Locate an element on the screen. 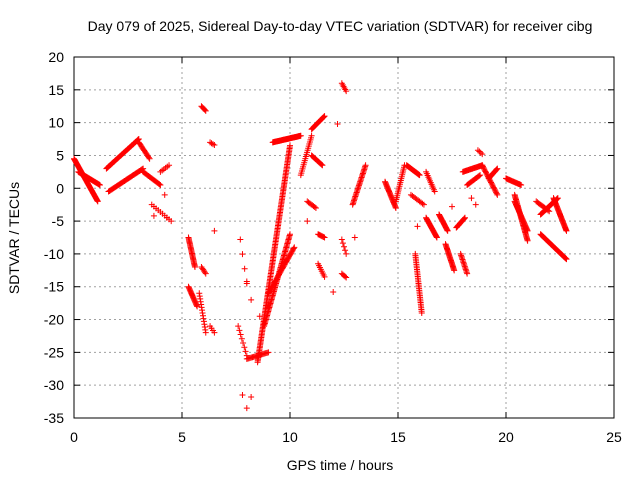  y-tick-label: 5 is located at coordinates (60, 155).